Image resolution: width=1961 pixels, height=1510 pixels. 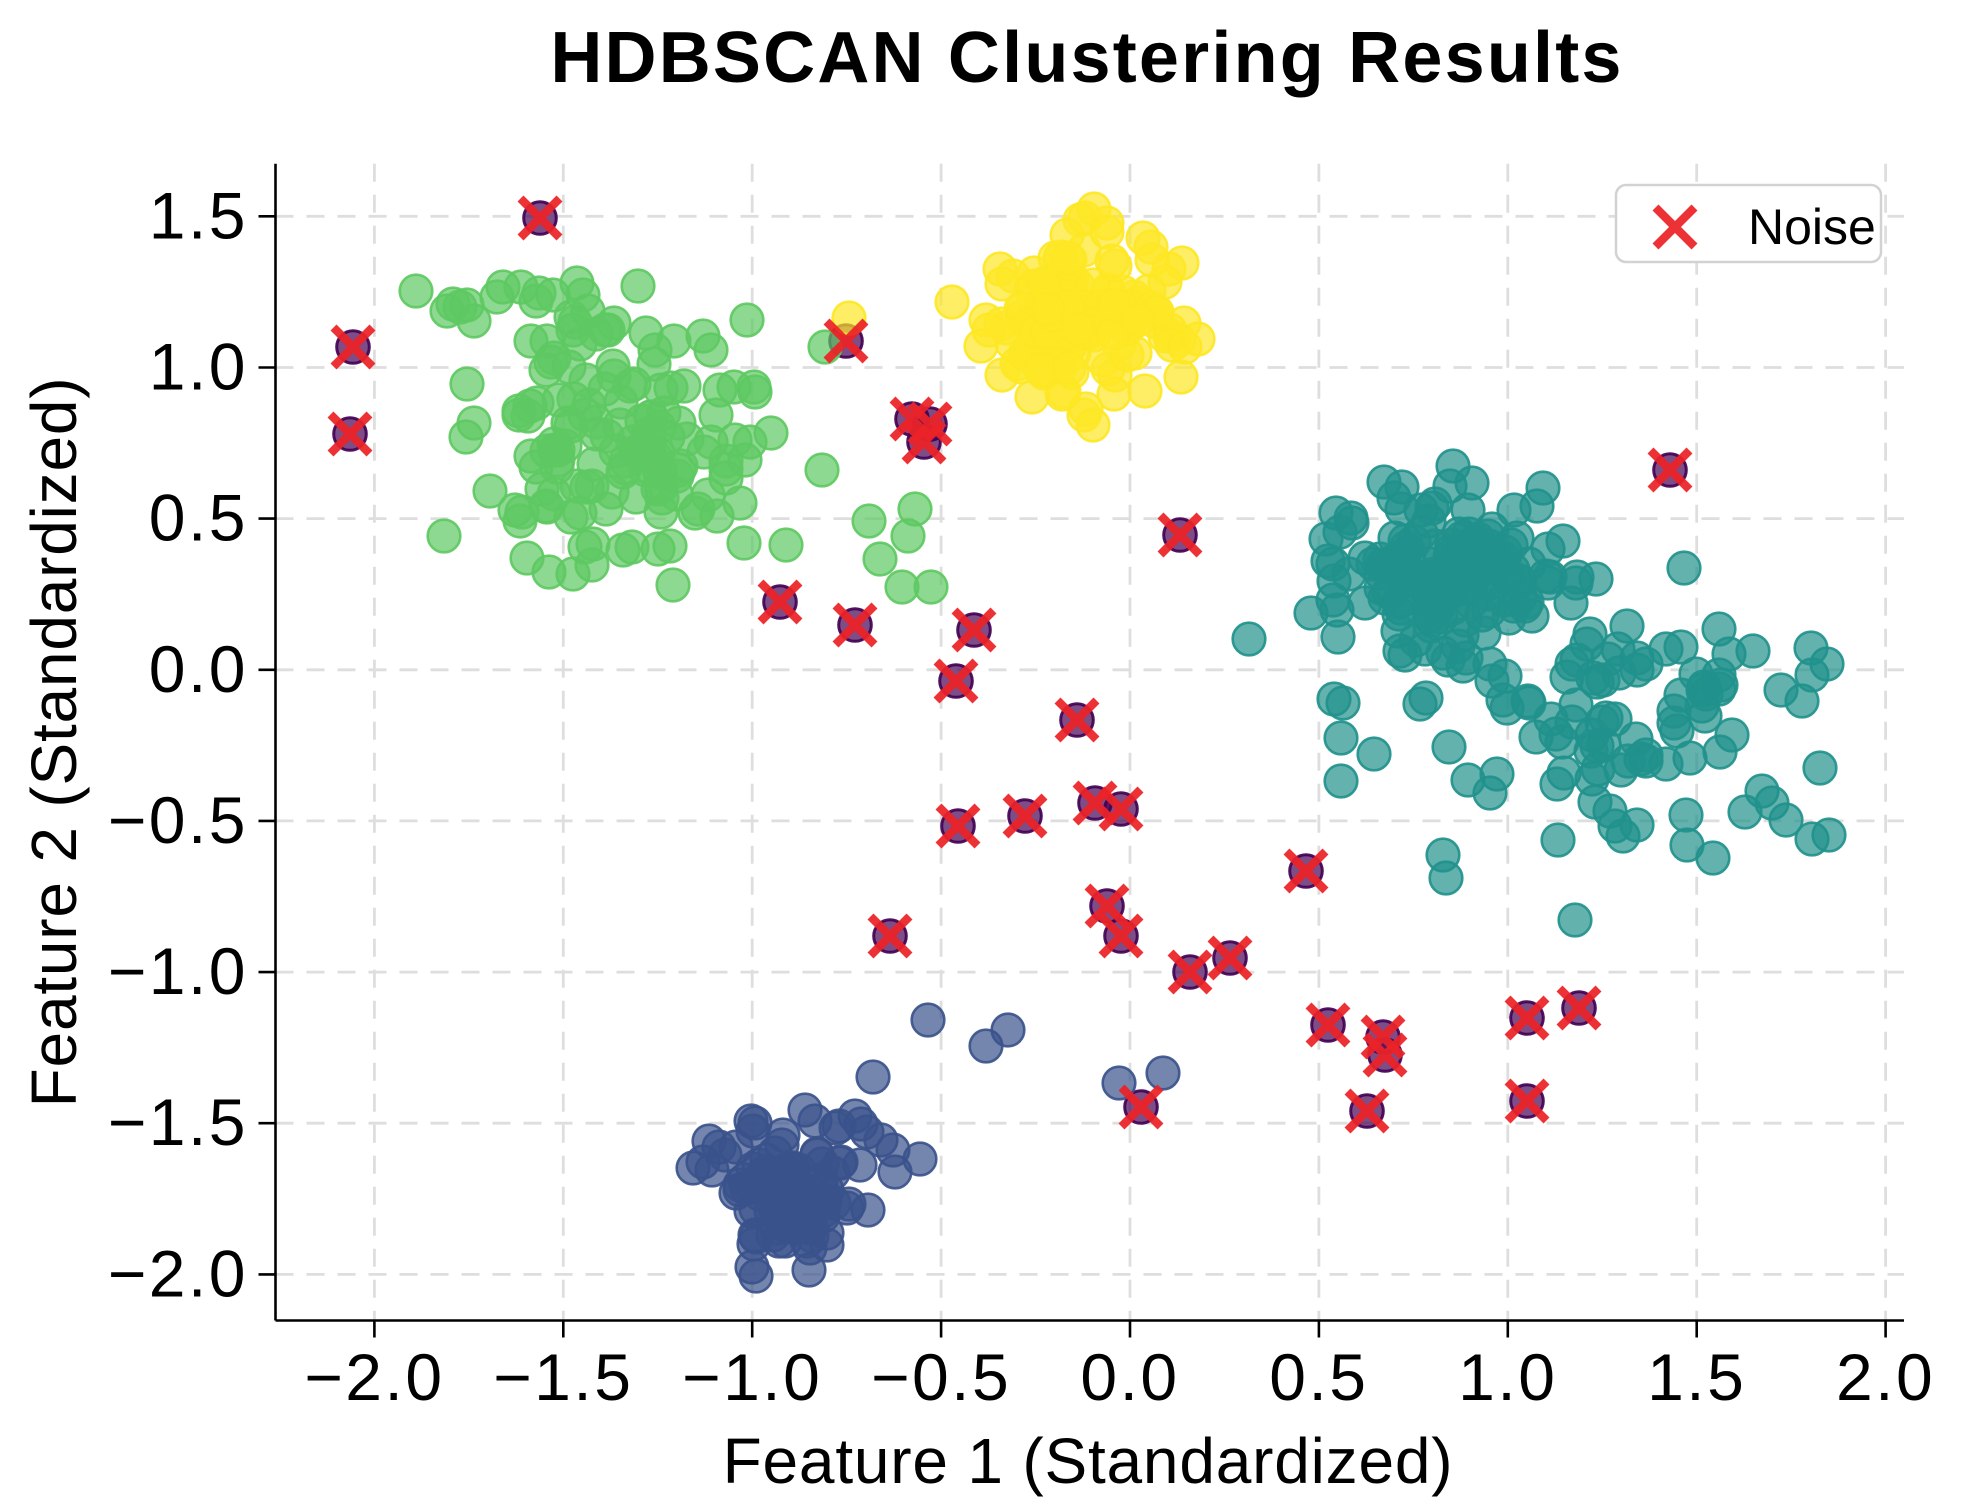 What do you see at coordinates (1088, 1461) in the screenshot?
I see `svg-text: Feature 1 (Standardized)` at bounding box center [1088, 1461].